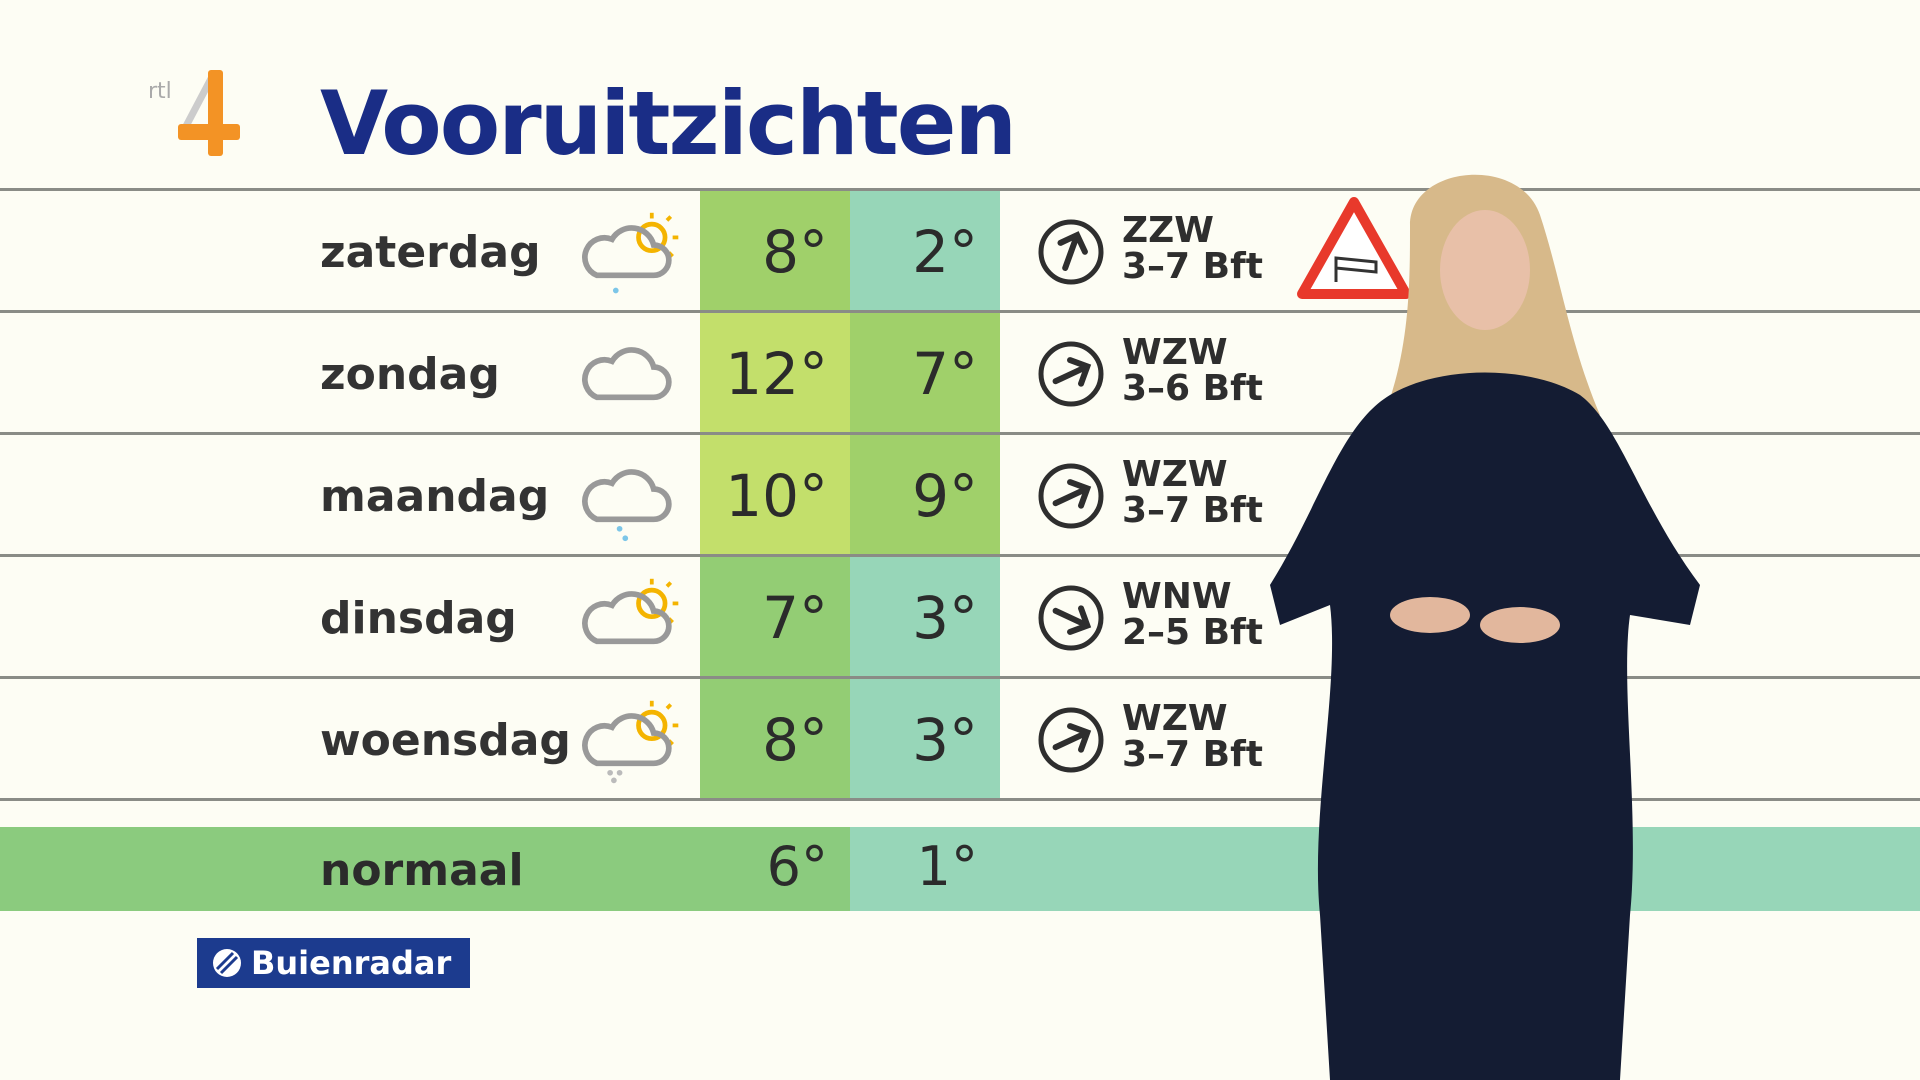 Image resolution: width=1920 pixels, height=1080 pixels. Describe the element at coordinates (1177, 596) in the screenshot. I see `wind-direction: WNW` at that location.